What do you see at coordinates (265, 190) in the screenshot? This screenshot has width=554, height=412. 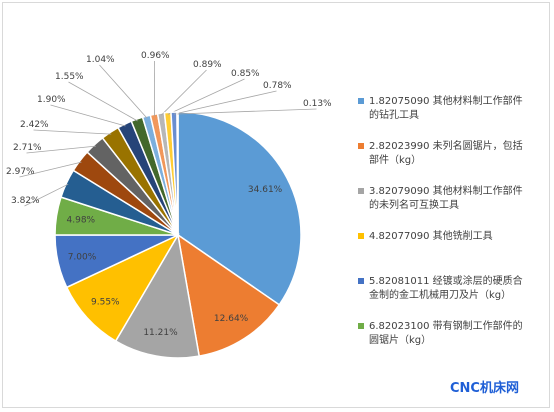 I see `slice-label-1: 34.61%` at bounding box center [265, 190].